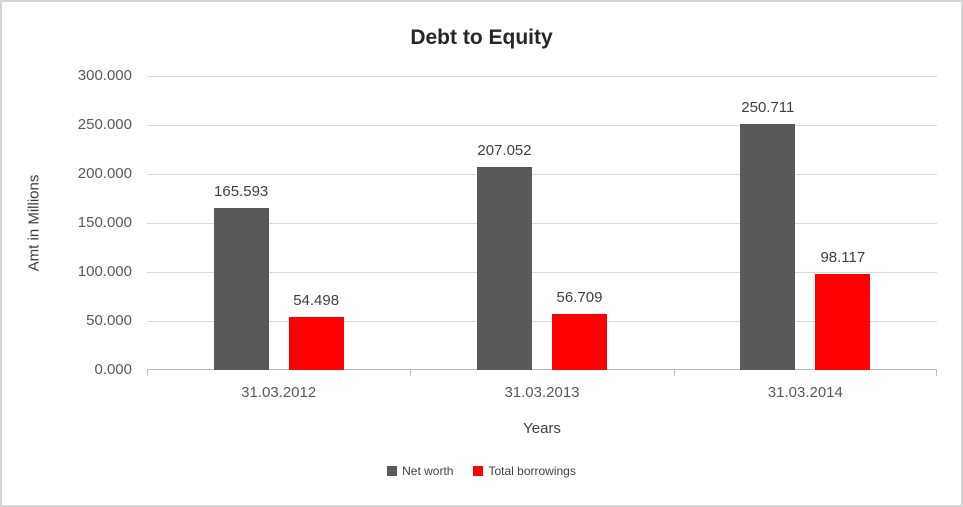 The height and width of the screenshot is (507, 963). I want to click on bar-value-label: 165.593, so click(241, 191).